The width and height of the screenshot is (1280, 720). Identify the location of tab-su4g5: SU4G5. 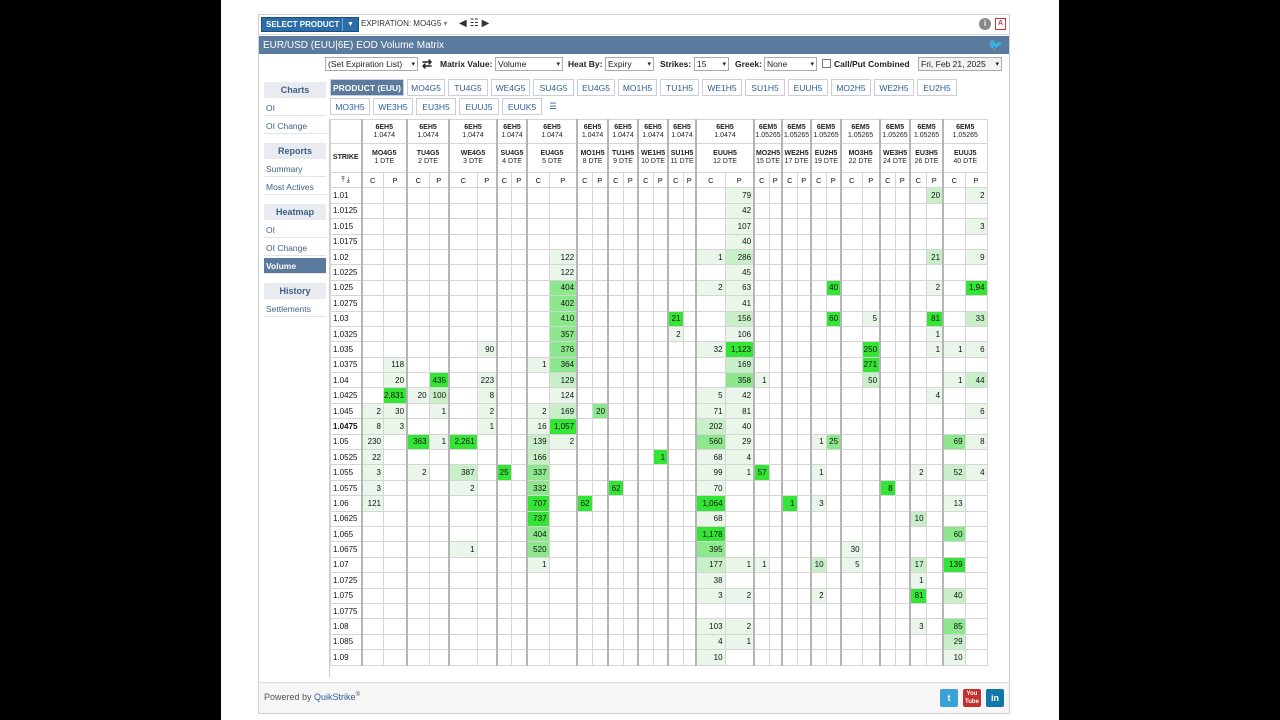
(553, 87).